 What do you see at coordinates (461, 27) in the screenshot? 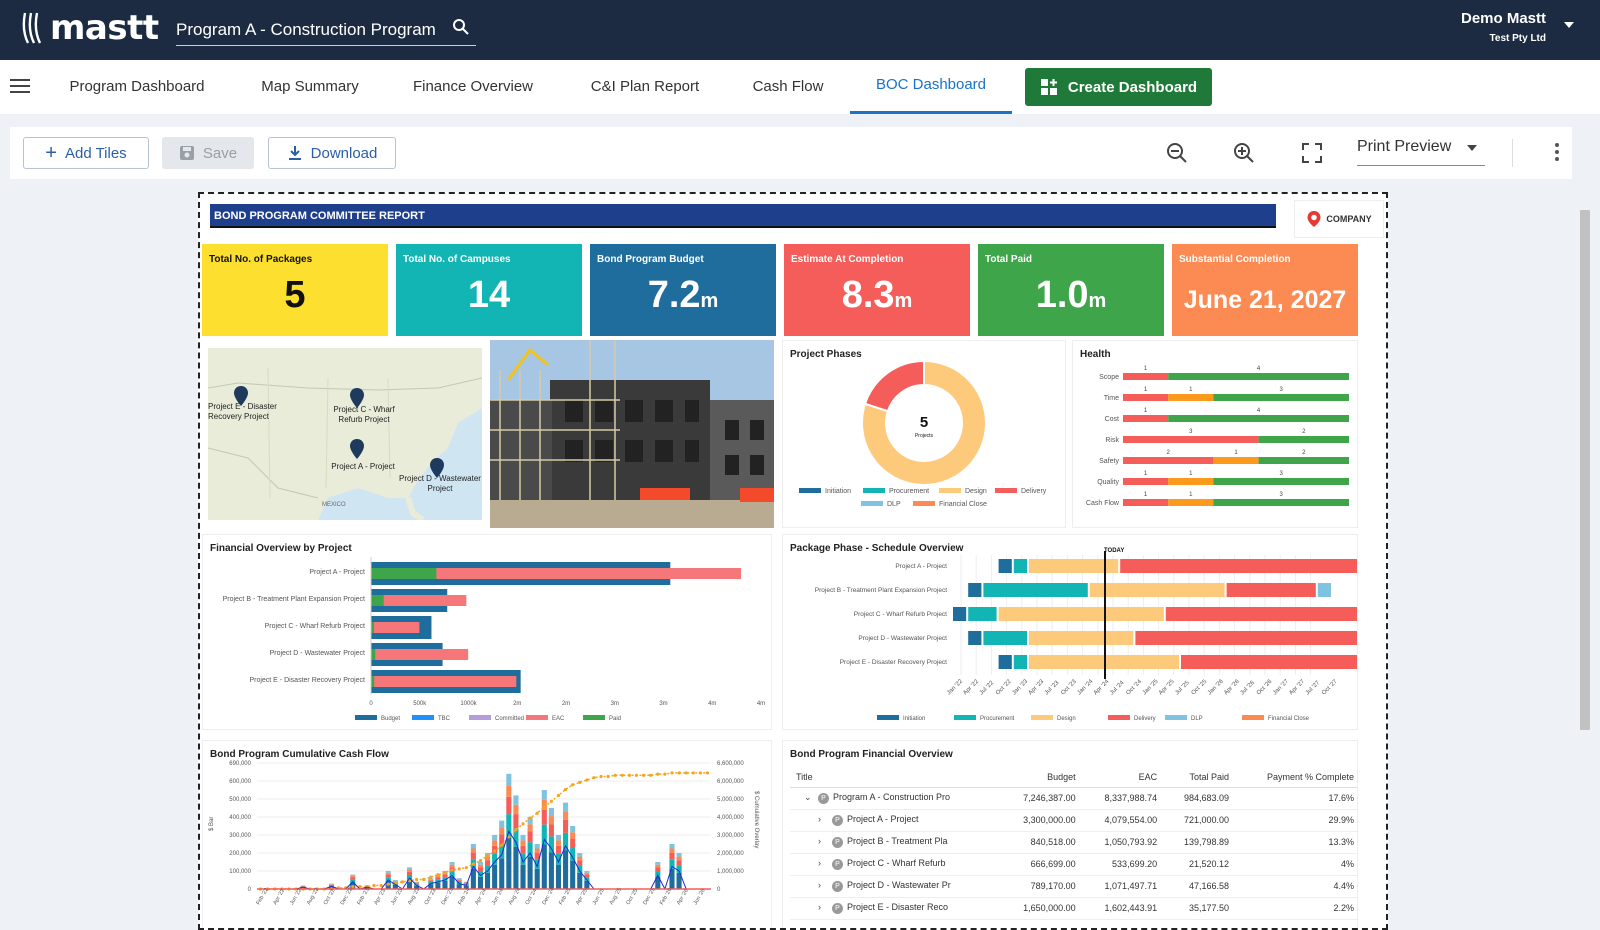
I see `search-icon` at bounding box center [461, 27].